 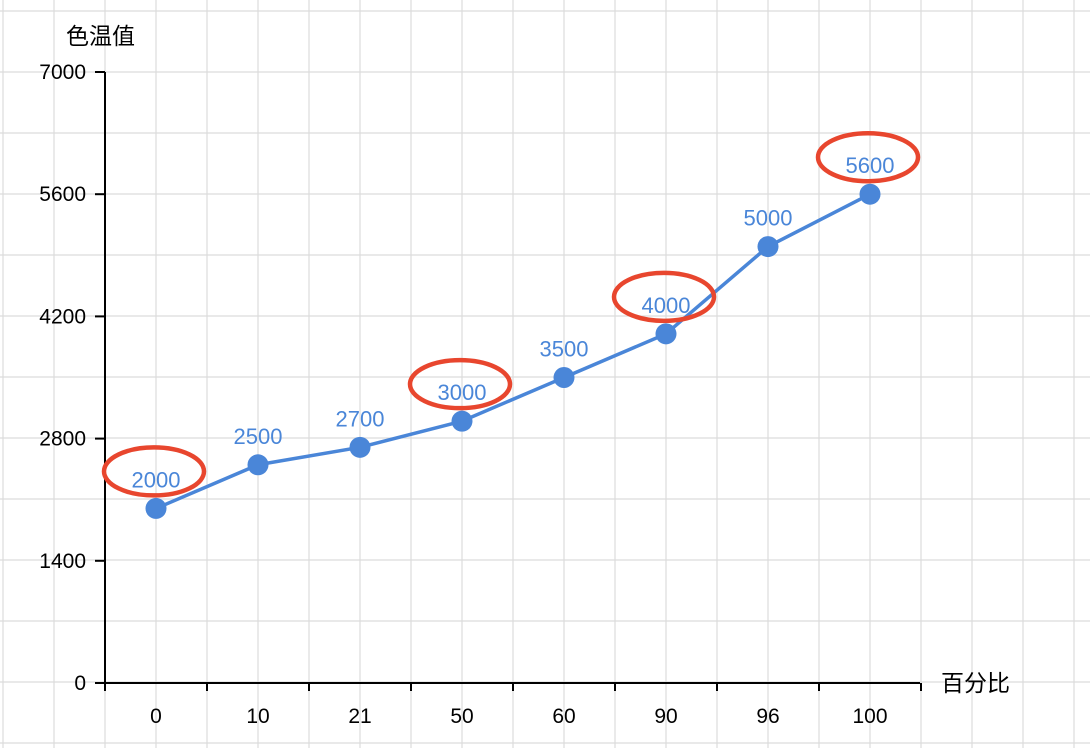 I want to click on x-tick-label: 60, so click(x=563, y=716).